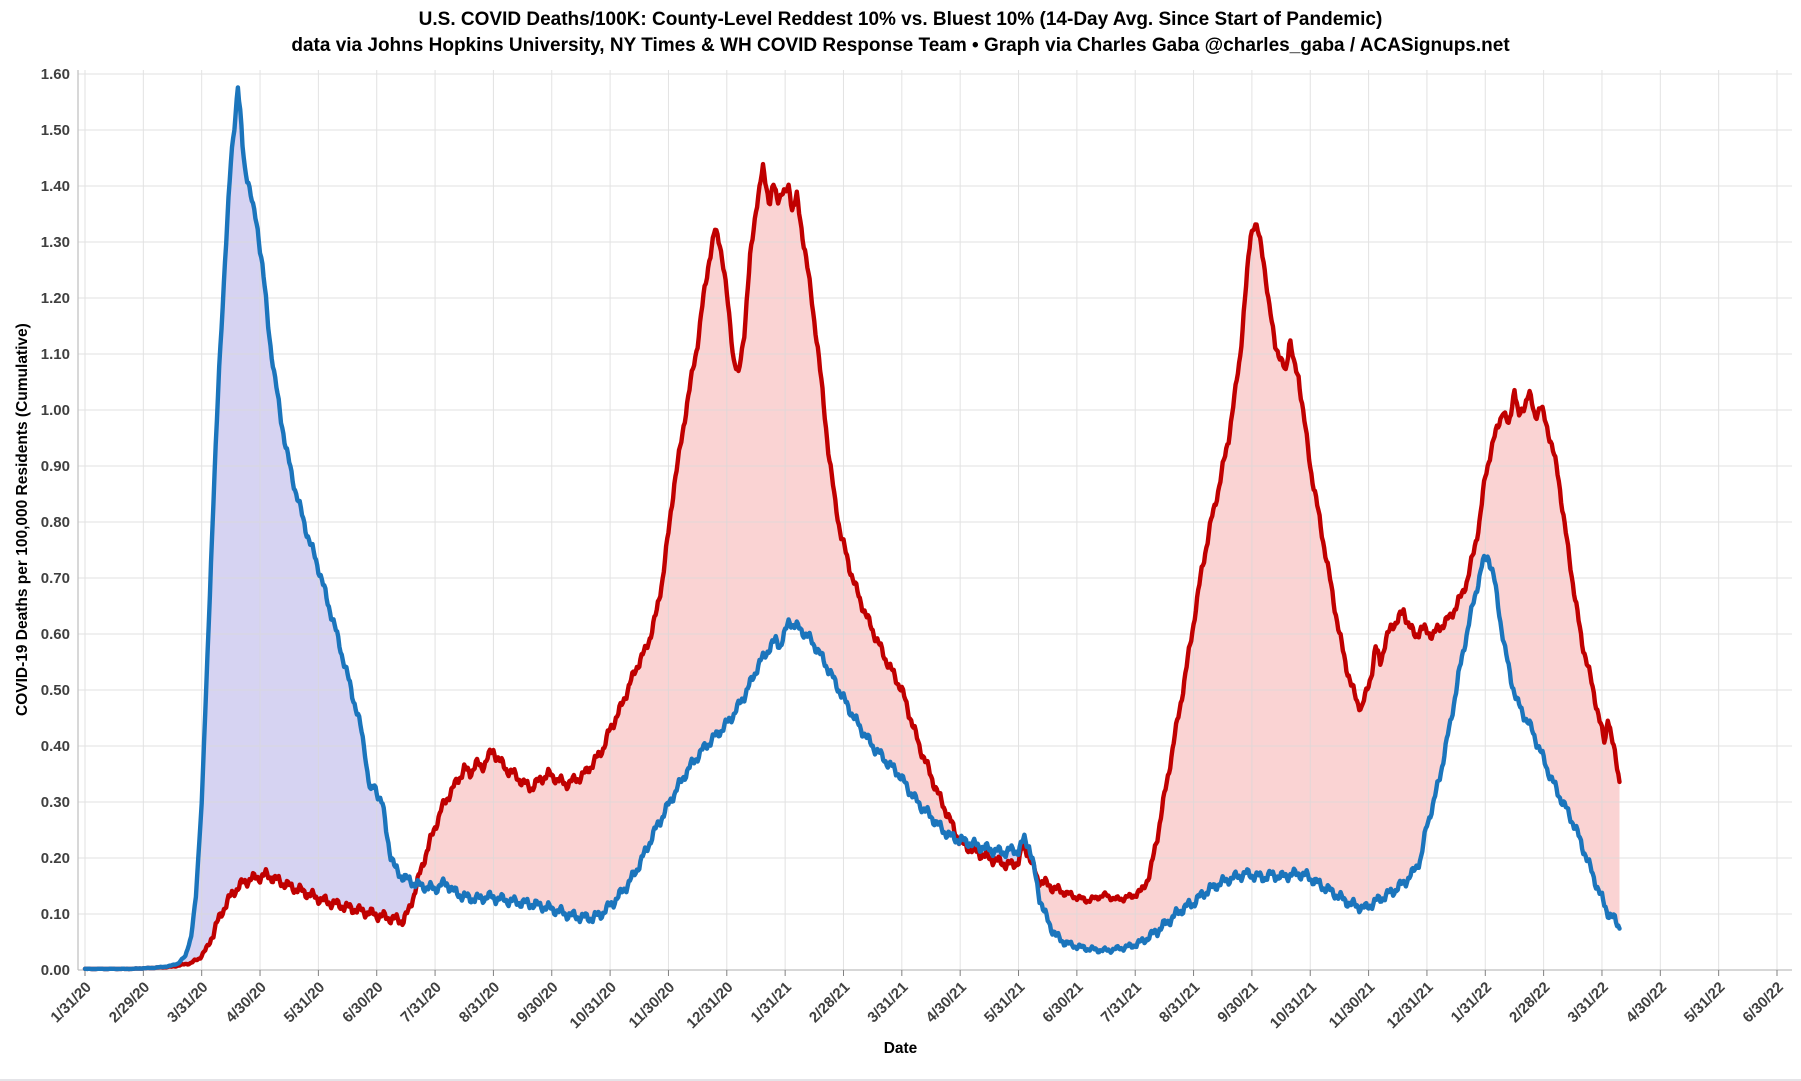 This screenshot has width=1801, height=1081. Describe the element at coordinates (1471, 1002) in the screenshot. I see `x-tick-label: 1/31/22` at that location.